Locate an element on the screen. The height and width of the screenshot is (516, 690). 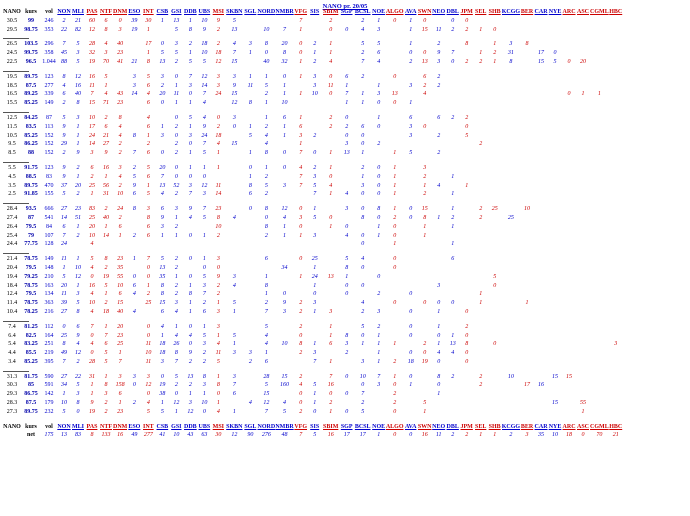
cell-ntf: 1 is located at coordinates (106, 176).